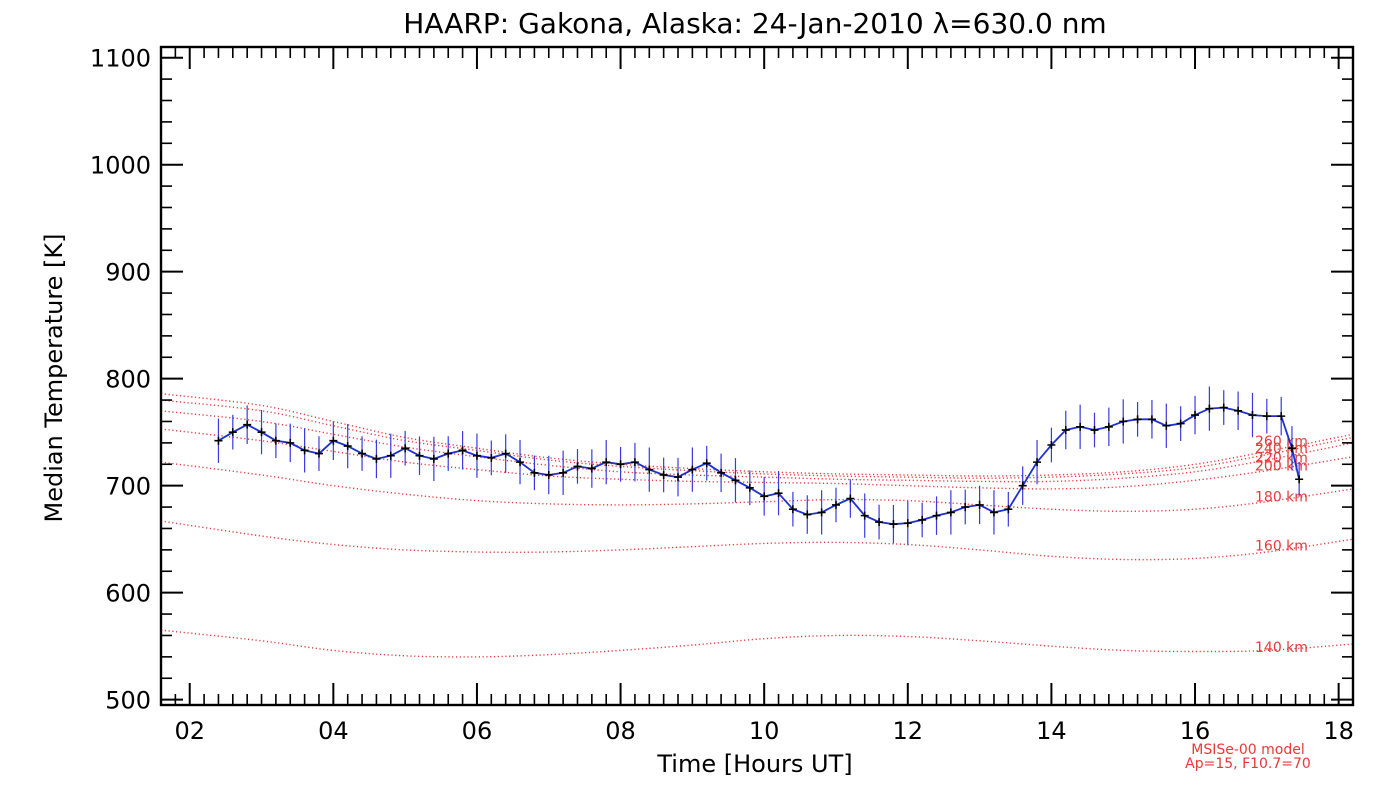  Describe the element at coordinates (1195, 731) in the screenshot. I see `x-tick-label: 16` at that location.